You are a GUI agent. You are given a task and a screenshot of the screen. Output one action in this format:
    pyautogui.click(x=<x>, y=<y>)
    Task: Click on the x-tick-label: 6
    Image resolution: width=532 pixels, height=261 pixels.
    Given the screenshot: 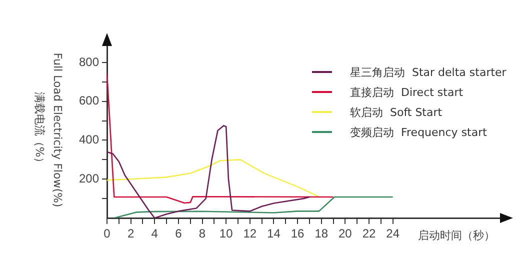 What is the action you would take?
    pyautogui.click(x=178, y=233)
    